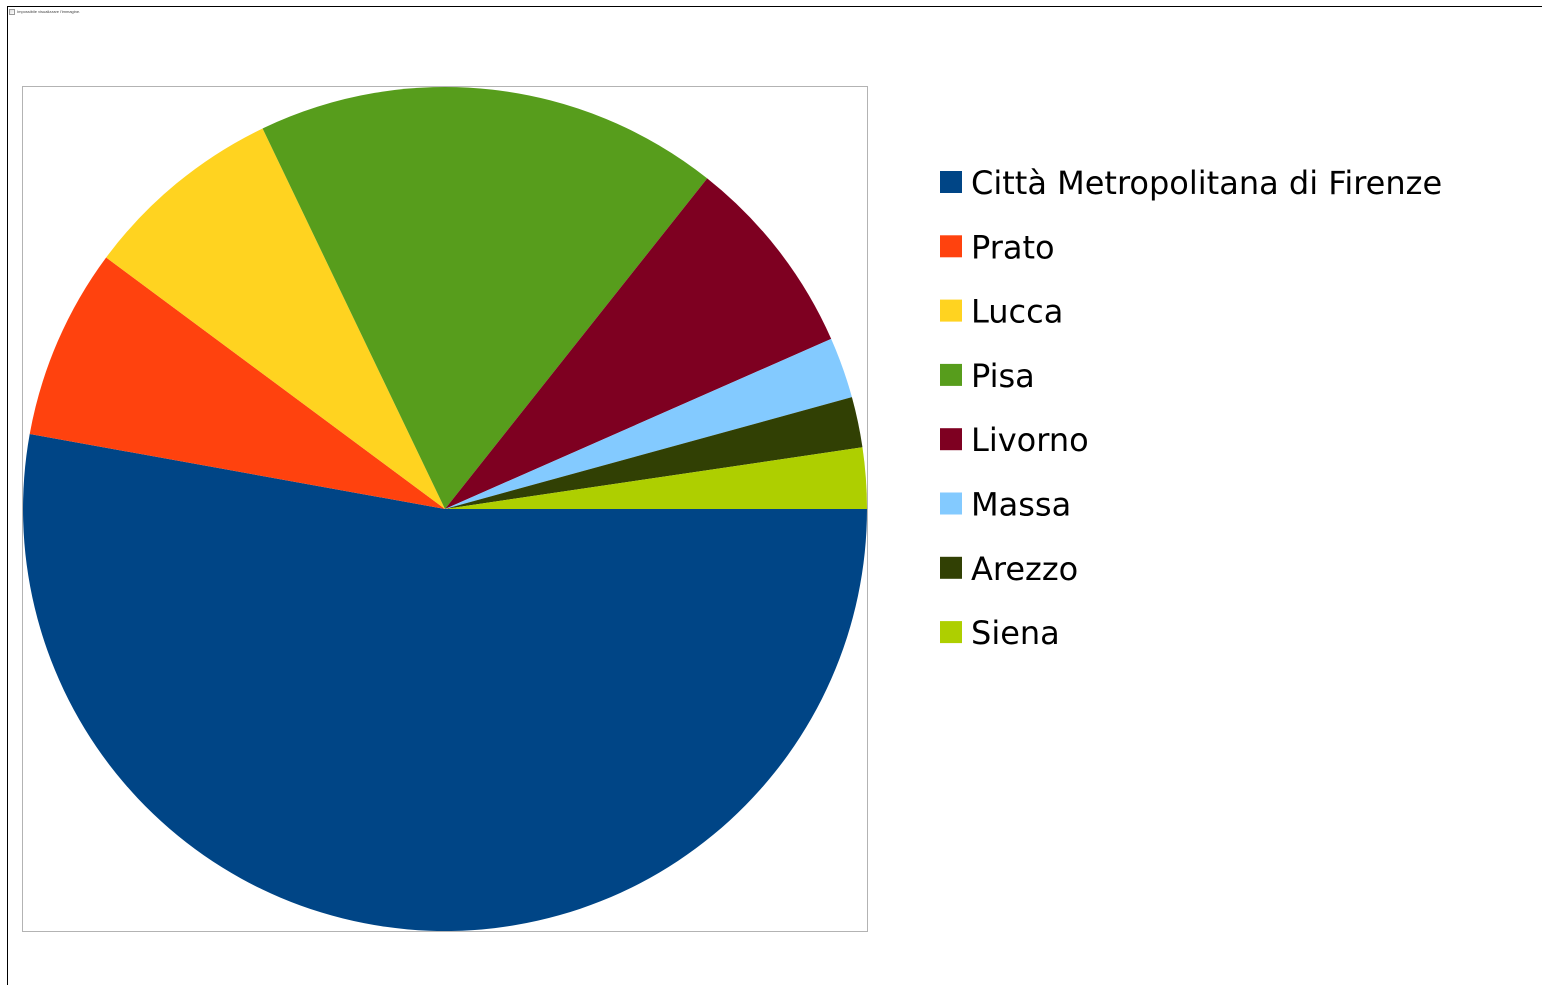 The height and width of the screenshot is (987, 1544). I want to click on legend-label-citta-metropolitana-di-firenze: Città Metropolitana di Firenze, so click(1206, 183).